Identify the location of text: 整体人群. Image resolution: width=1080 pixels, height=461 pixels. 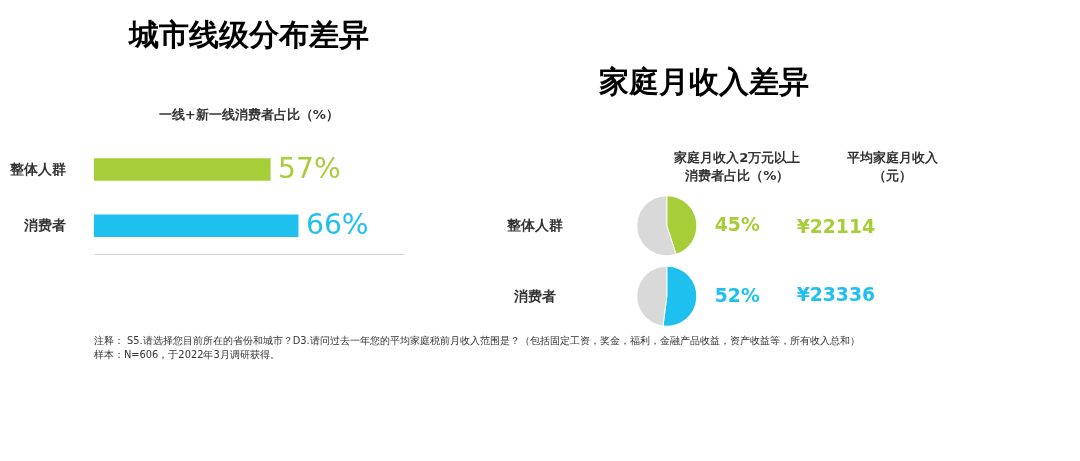
(535, 225).